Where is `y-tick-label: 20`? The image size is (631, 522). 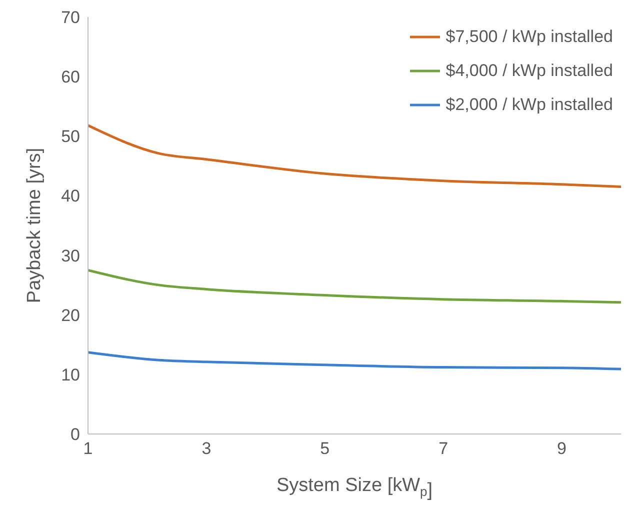
y-tick-label: 20 is located at coordinates (70, 315).